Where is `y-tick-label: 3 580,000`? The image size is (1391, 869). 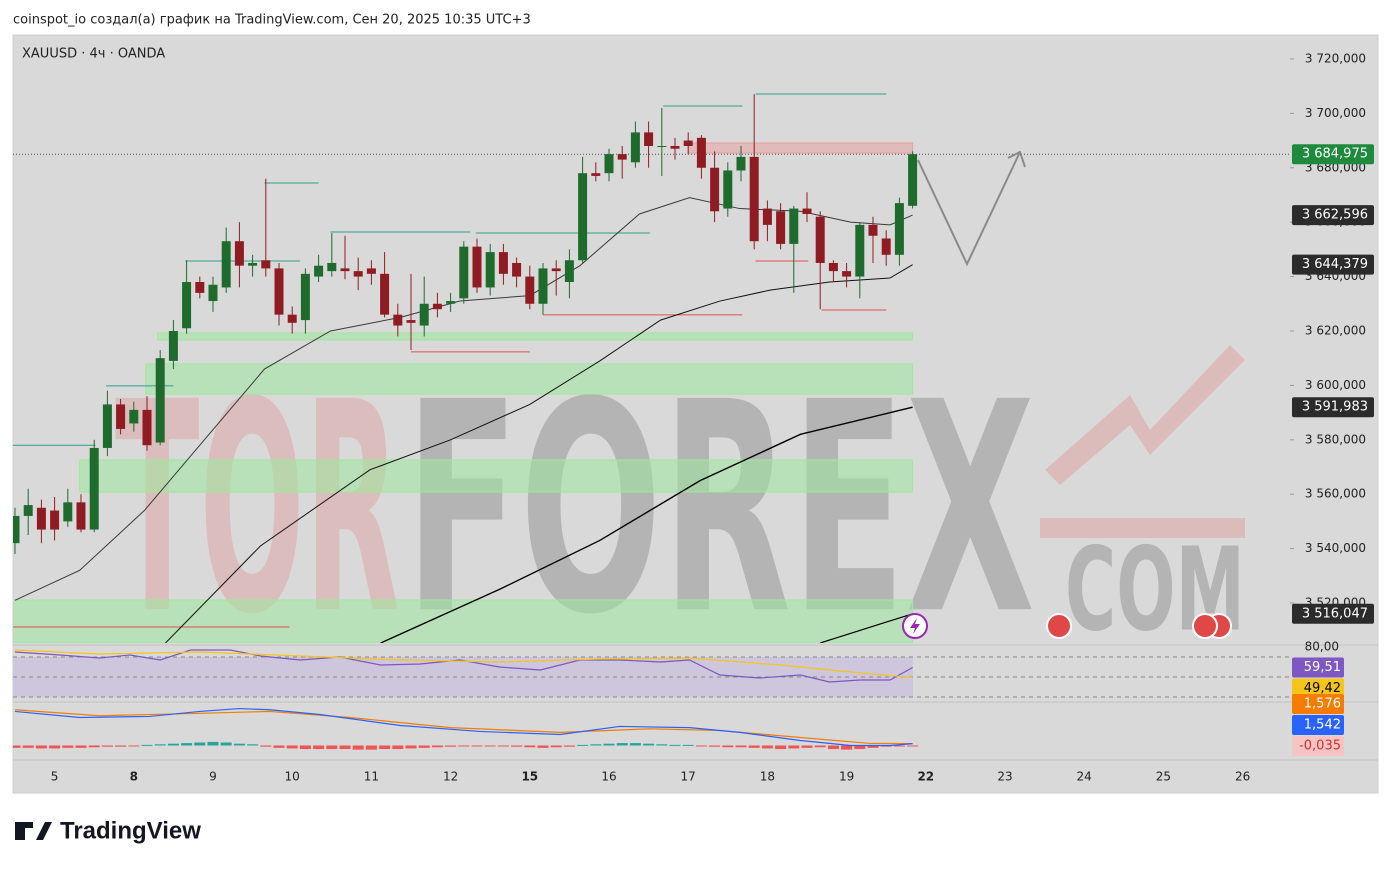 y-tick-label: 3 580,000 is located at coordinates (1335, 439).